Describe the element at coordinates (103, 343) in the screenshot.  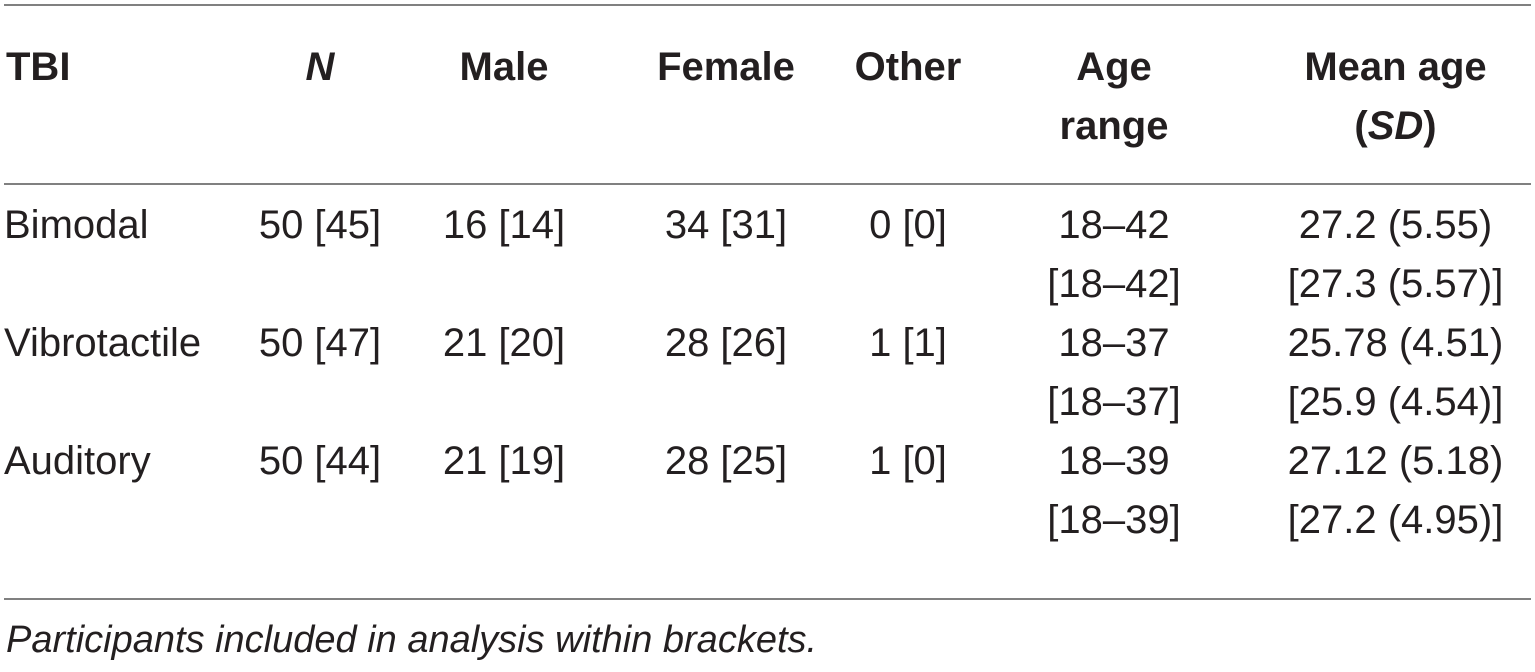
I see `cell-tbi: Vibrotactile` at that location.